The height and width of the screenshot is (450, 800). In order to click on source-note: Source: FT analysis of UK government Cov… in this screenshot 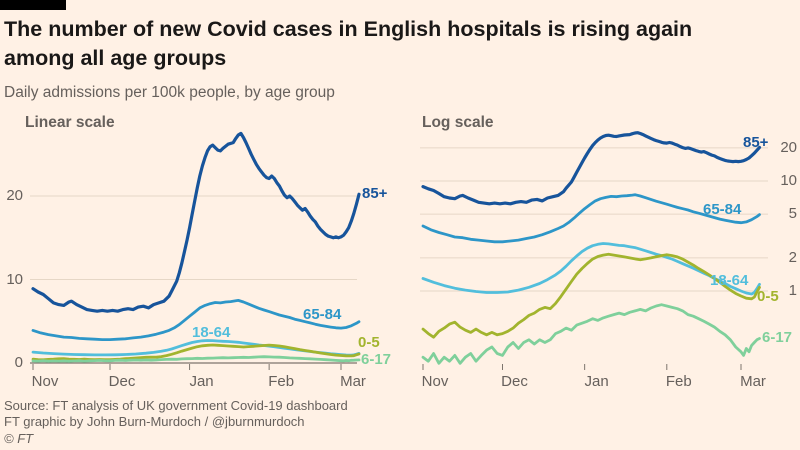, I will do `click(176, 405)`.